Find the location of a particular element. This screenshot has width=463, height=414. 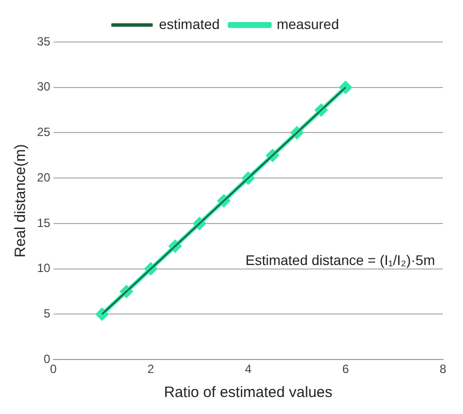

legend-label: estimated is located at coordinates (189, 24).